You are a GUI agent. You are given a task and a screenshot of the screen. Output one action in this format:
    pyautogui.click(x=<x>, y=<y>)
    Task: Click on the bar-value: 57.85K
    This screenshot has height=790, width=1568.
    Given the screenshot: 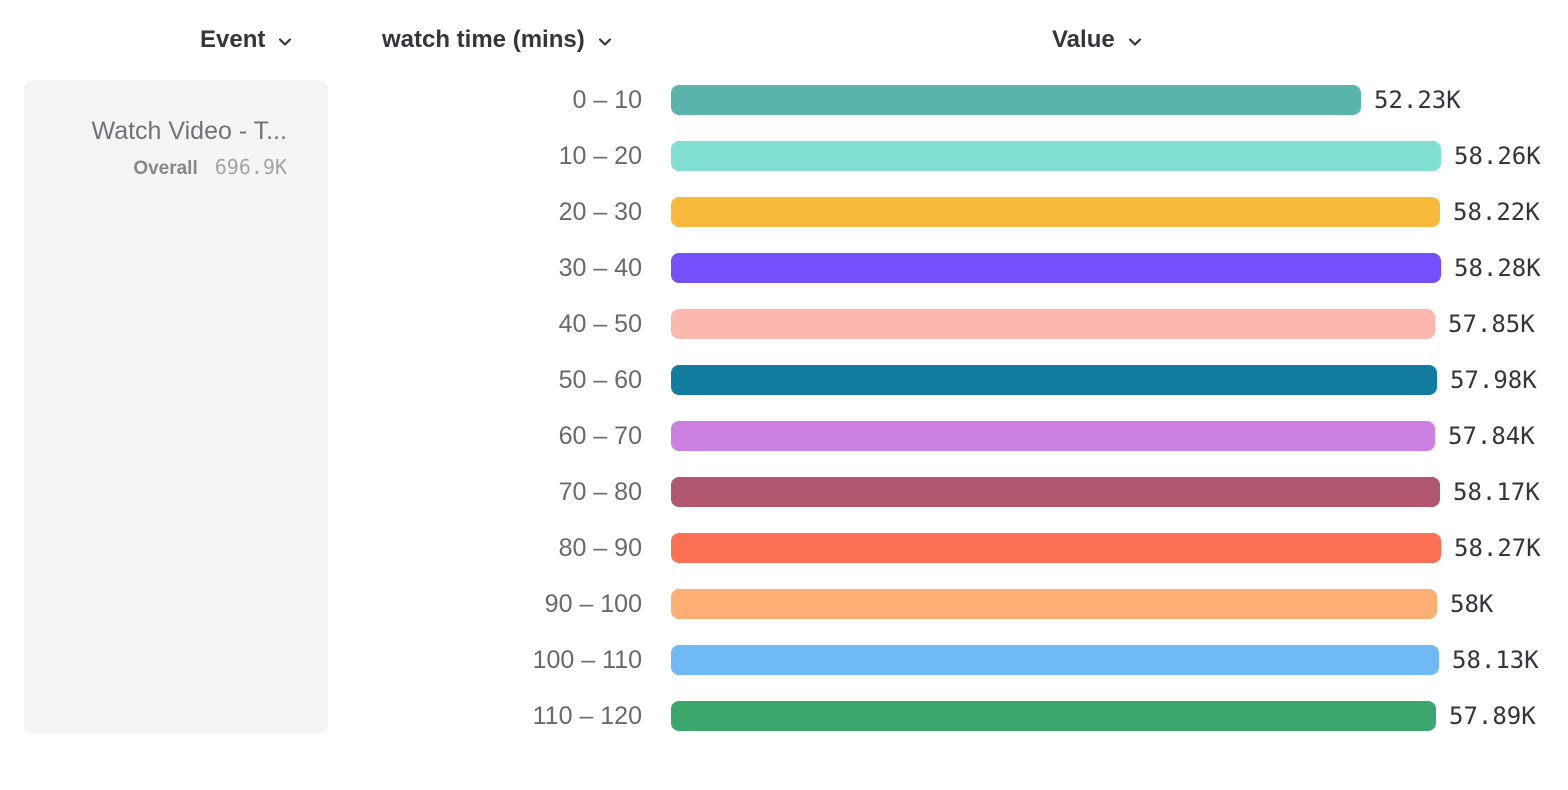 What is the action you would take?
    pyautogui.click(x=1491, y=324)
    